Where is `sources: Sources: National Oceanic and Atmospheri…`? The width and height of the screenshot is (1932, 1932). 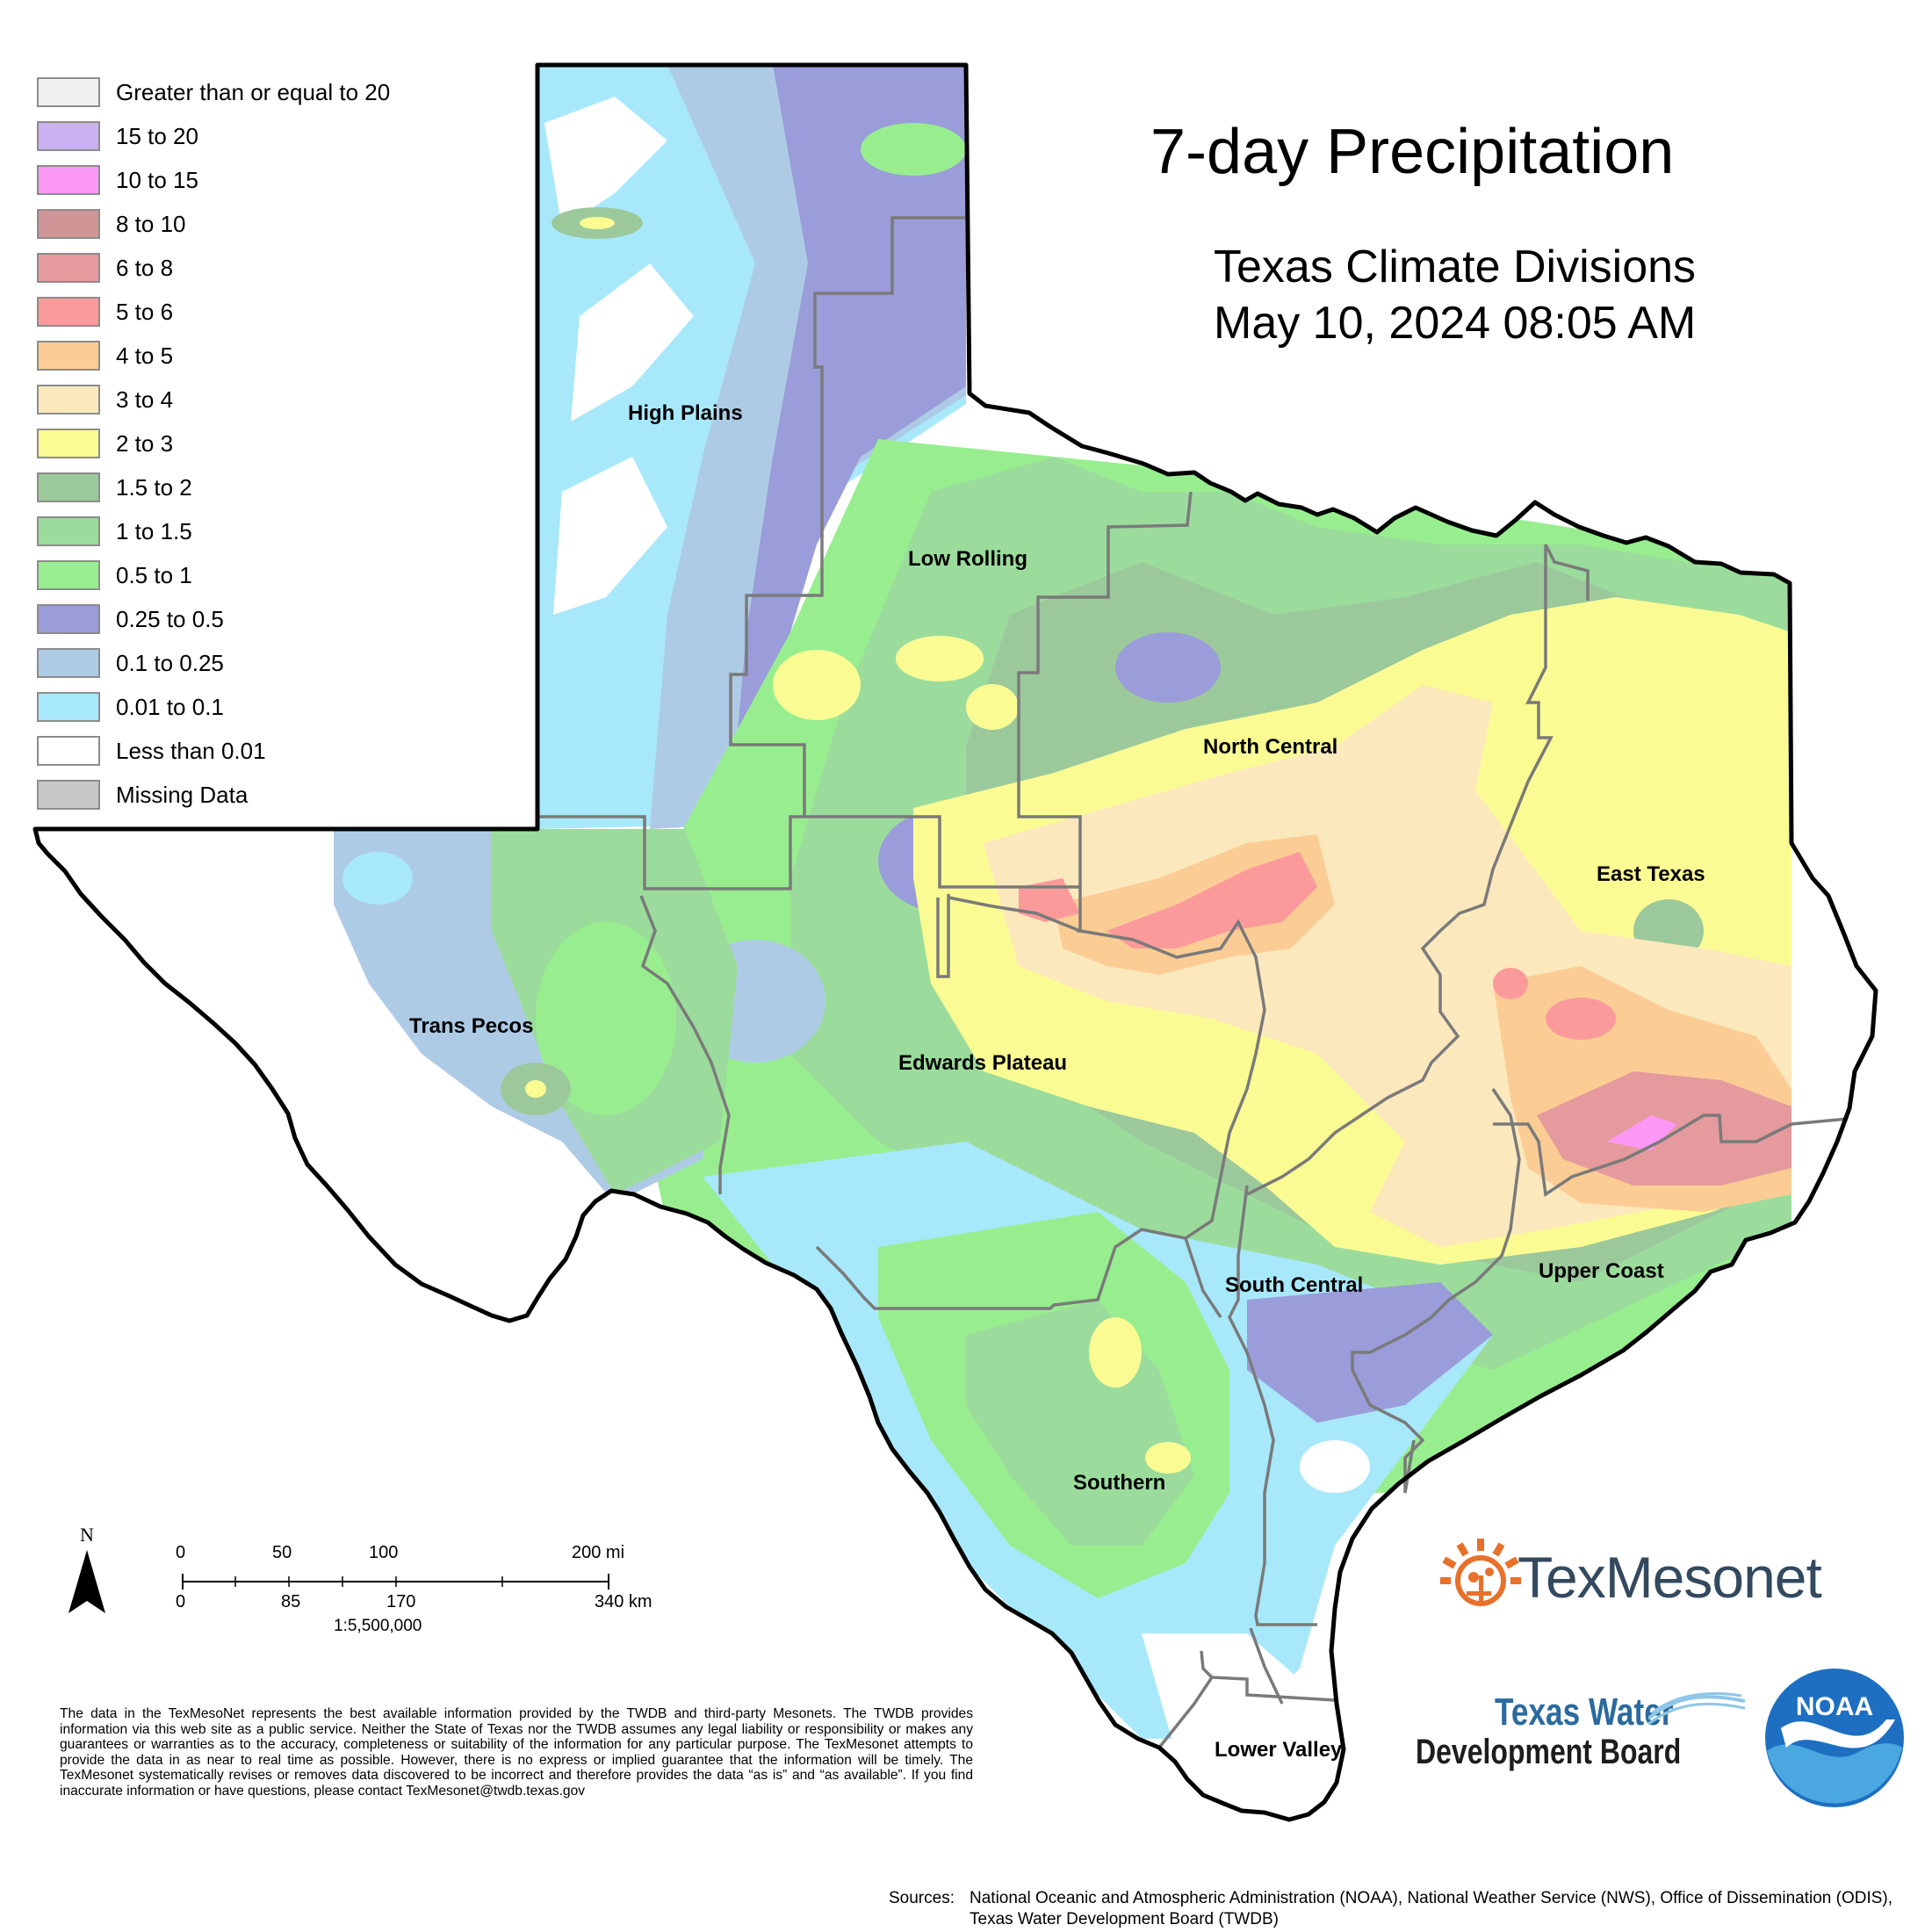
sources: Sources: National Oceanic and Atmospheri… is located at coordinates (1394, 1909).